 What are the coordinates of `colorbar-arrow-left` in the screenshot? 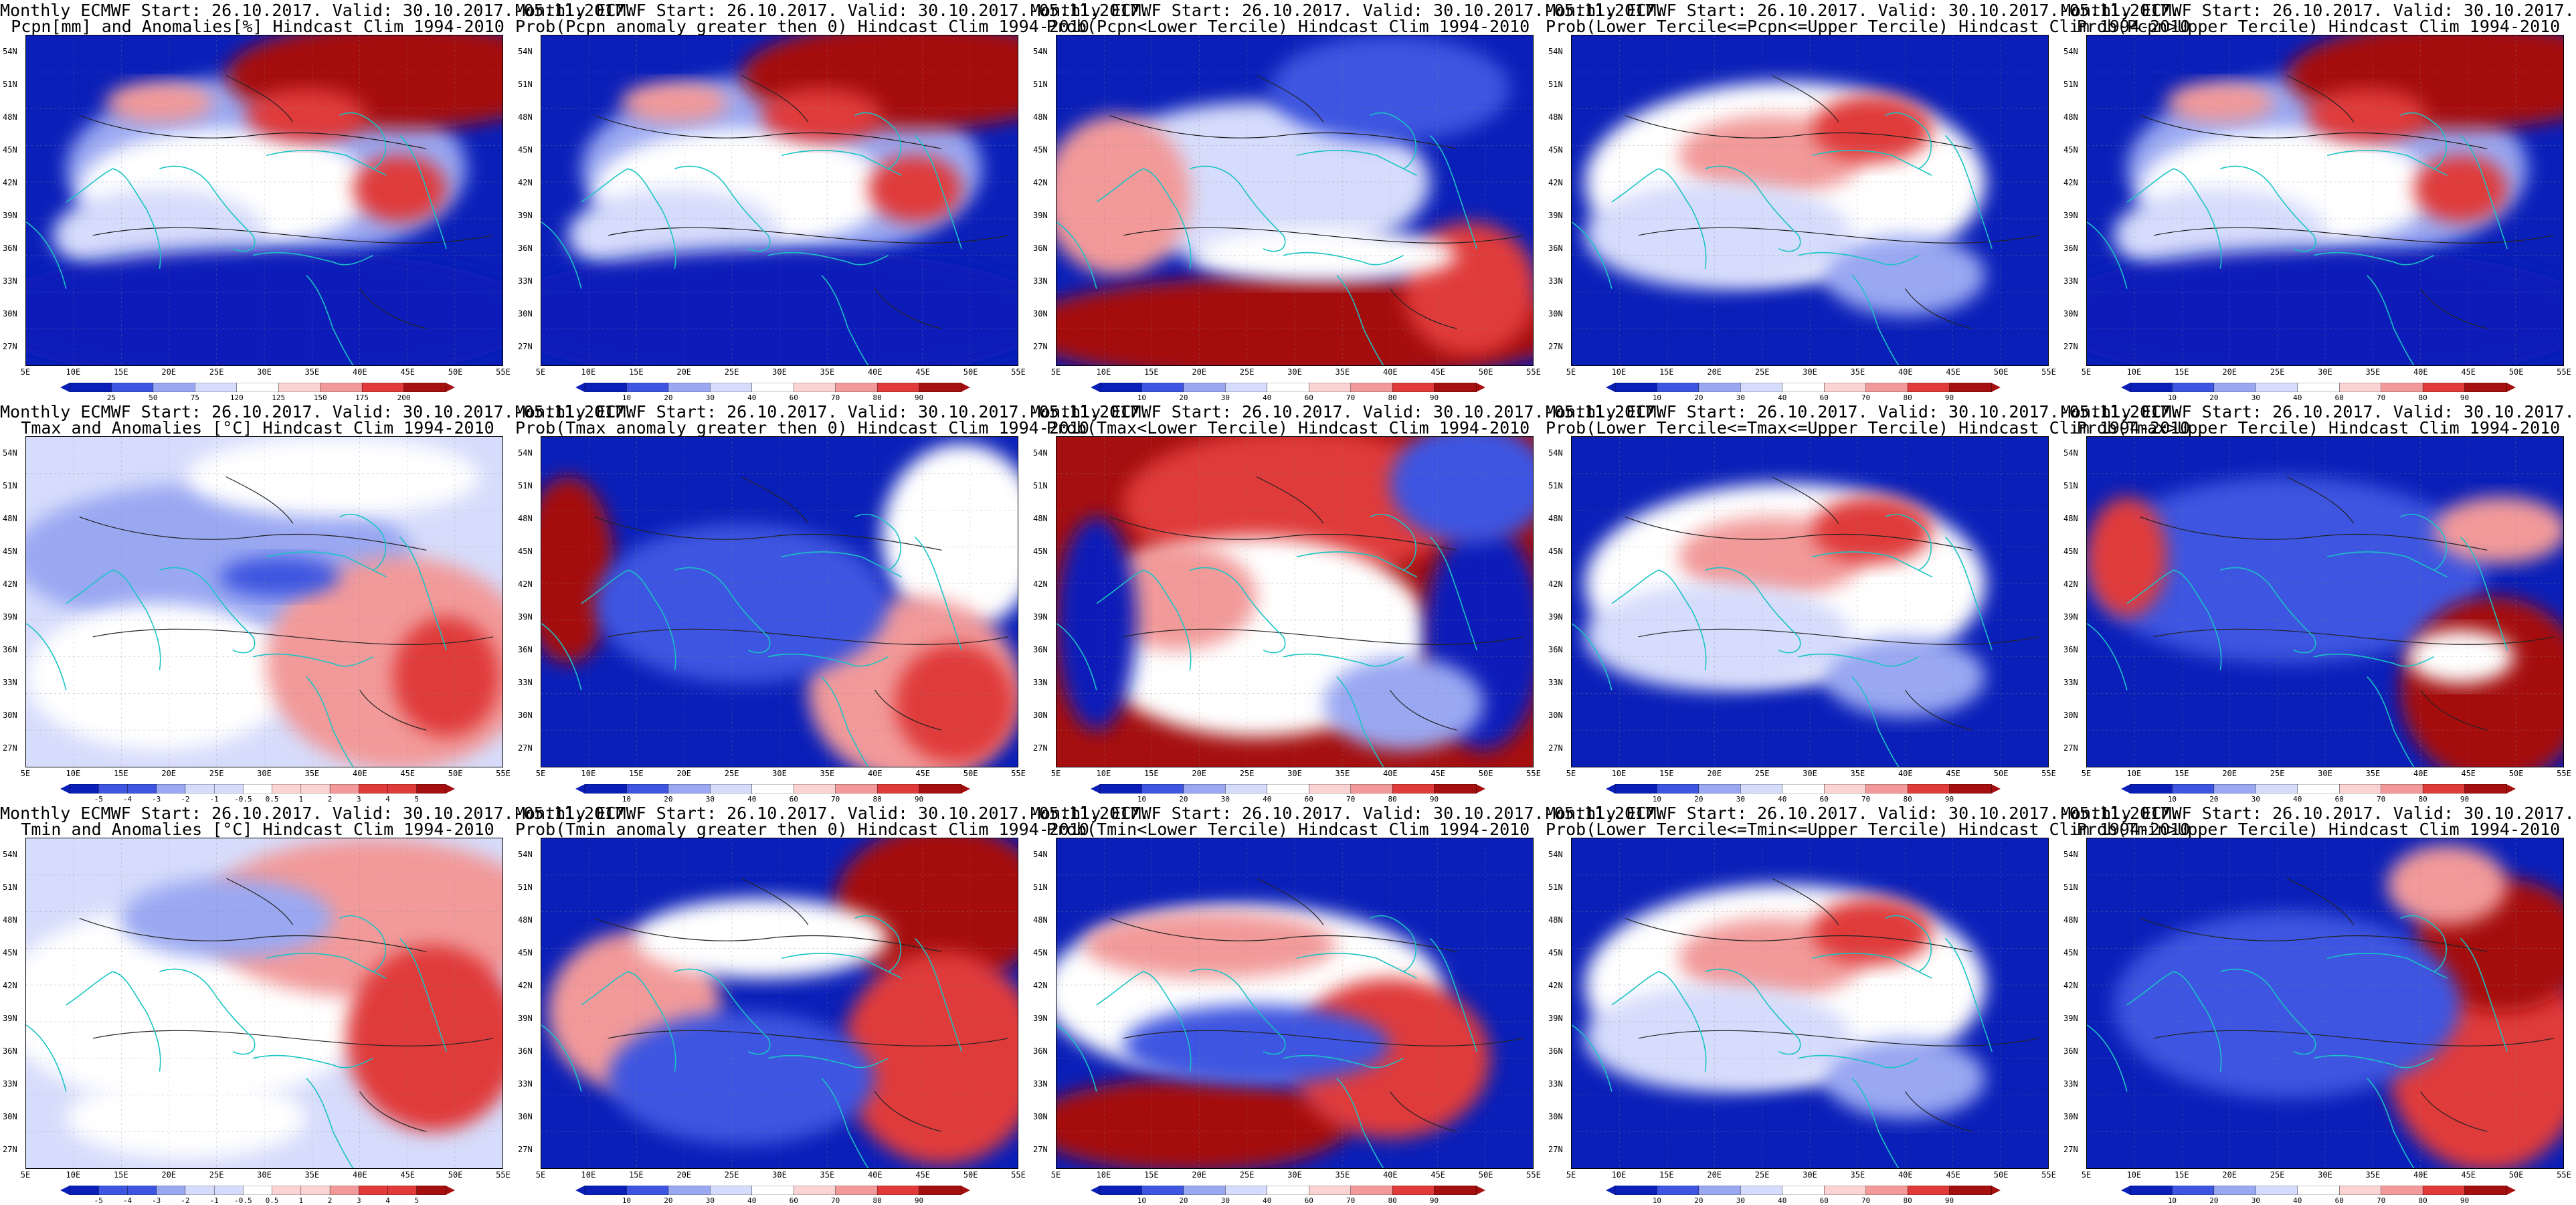 It's located at (65, 1190).